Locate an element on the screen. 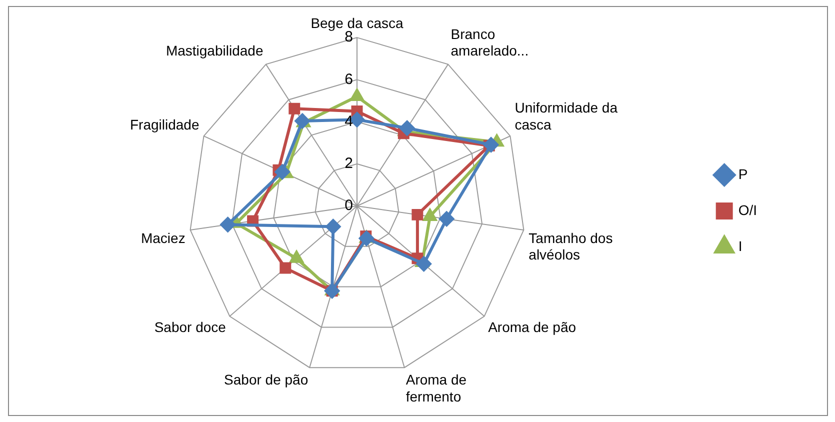 The height and width of the screenshot is (422, 835). y-tick-label: 4 is located at coordinates (348, 121).